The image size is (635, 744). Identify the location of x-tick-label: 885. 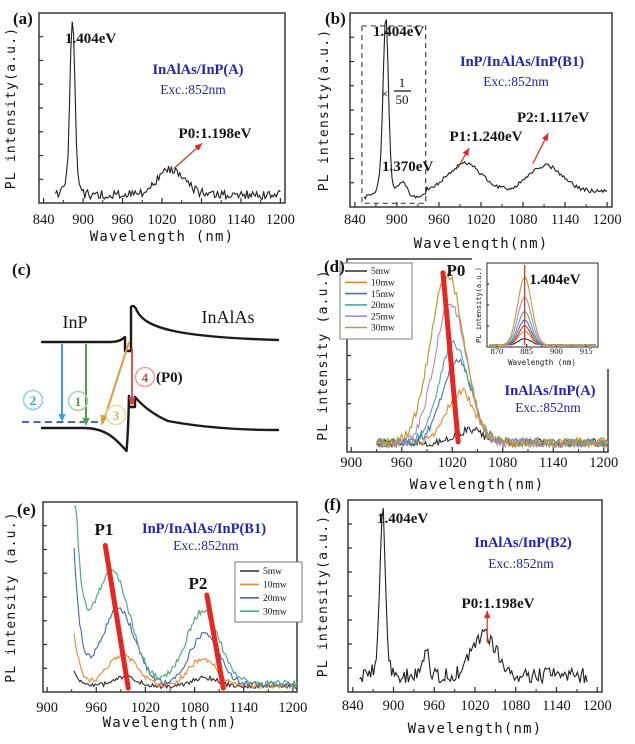
(526, 351).